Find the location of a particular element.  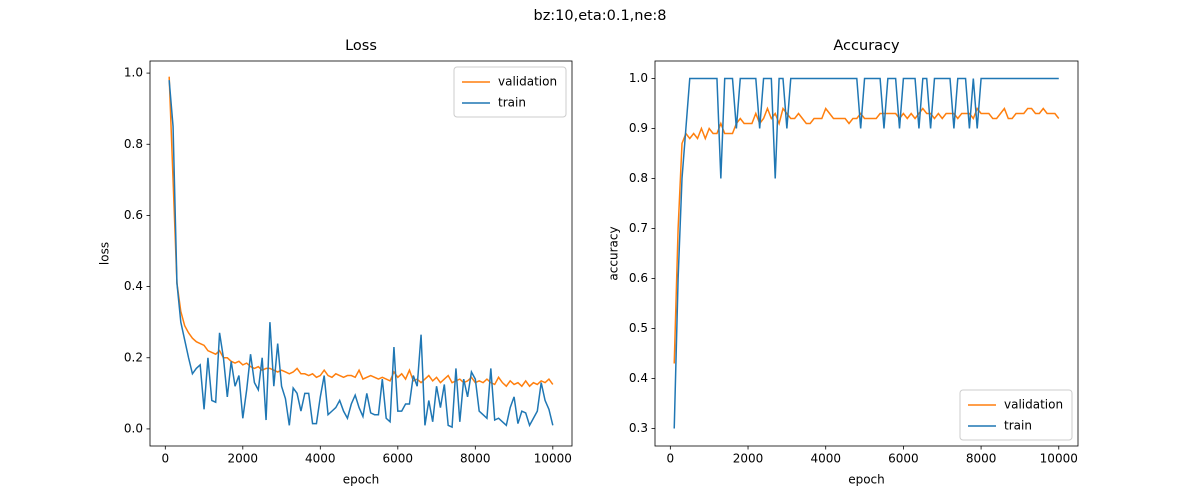

y-tick-label: 0.9 is located at coordinates (638, 128).